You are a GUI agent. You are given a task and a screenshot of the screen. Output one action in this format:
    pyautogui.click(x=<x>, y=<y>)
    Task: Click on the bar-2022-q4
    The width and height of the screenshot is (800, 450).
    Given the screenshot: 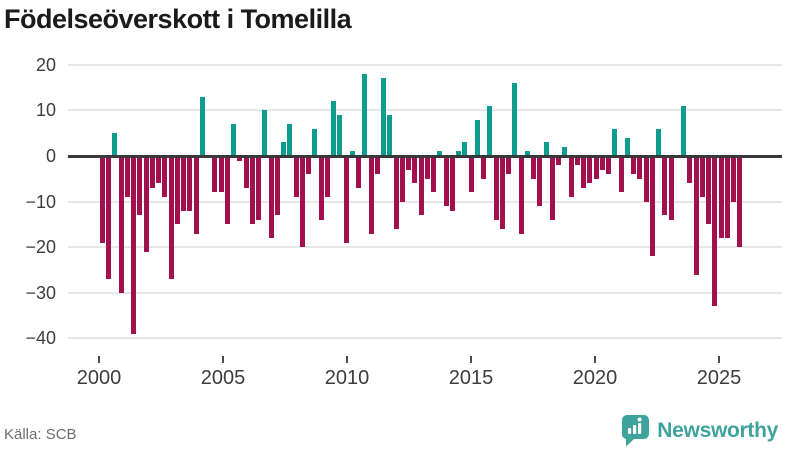 What is the action you would take?
    pyautogui.click(x=671, y=188)
    